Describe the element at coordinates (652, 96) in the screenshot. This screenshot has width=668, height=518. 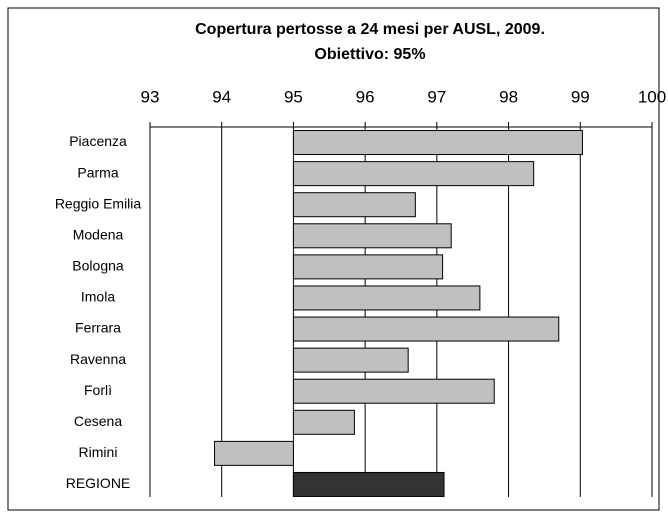
I see `x-tick-label: 100` at that location.